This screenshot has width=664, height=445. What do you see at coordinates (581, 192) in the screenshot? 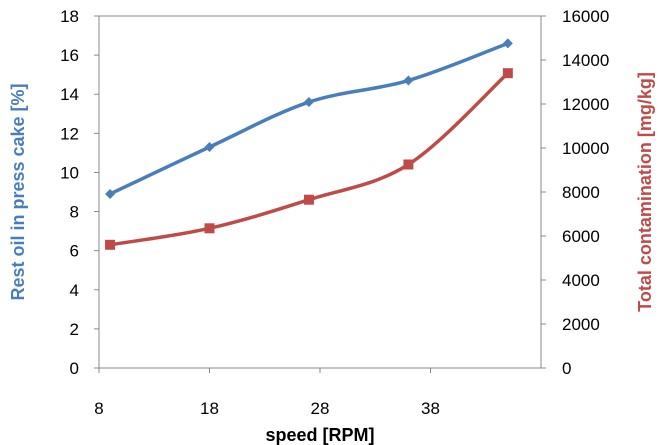
I see `right-y-tick-label: 8000` at bounding box center [581, 192].